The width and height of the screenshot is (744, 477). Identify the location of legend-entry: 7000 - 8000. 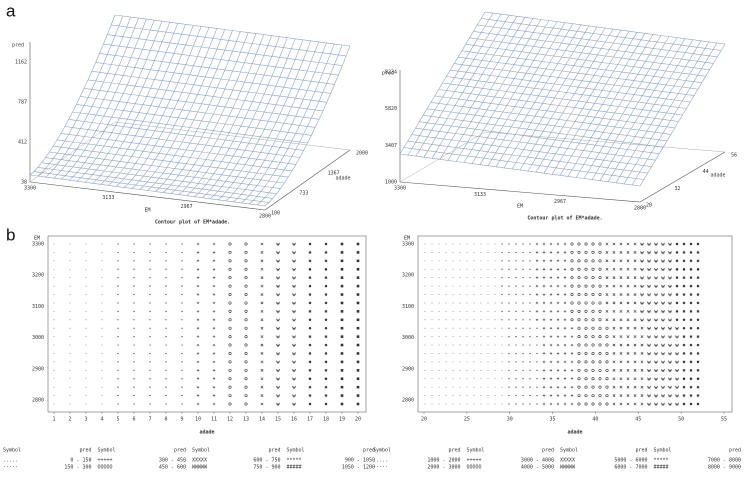
(724, 461).